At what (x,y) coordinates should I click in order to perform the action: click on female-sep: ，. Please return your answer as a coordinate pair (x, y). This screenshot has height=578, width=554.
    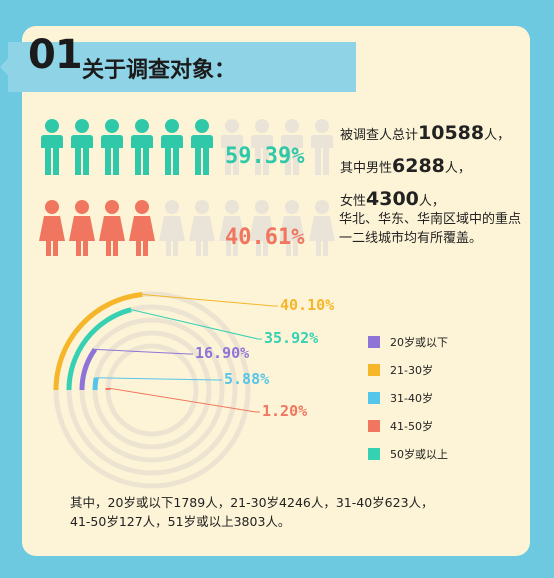
    Looking at the image, I should click on (438, 201).